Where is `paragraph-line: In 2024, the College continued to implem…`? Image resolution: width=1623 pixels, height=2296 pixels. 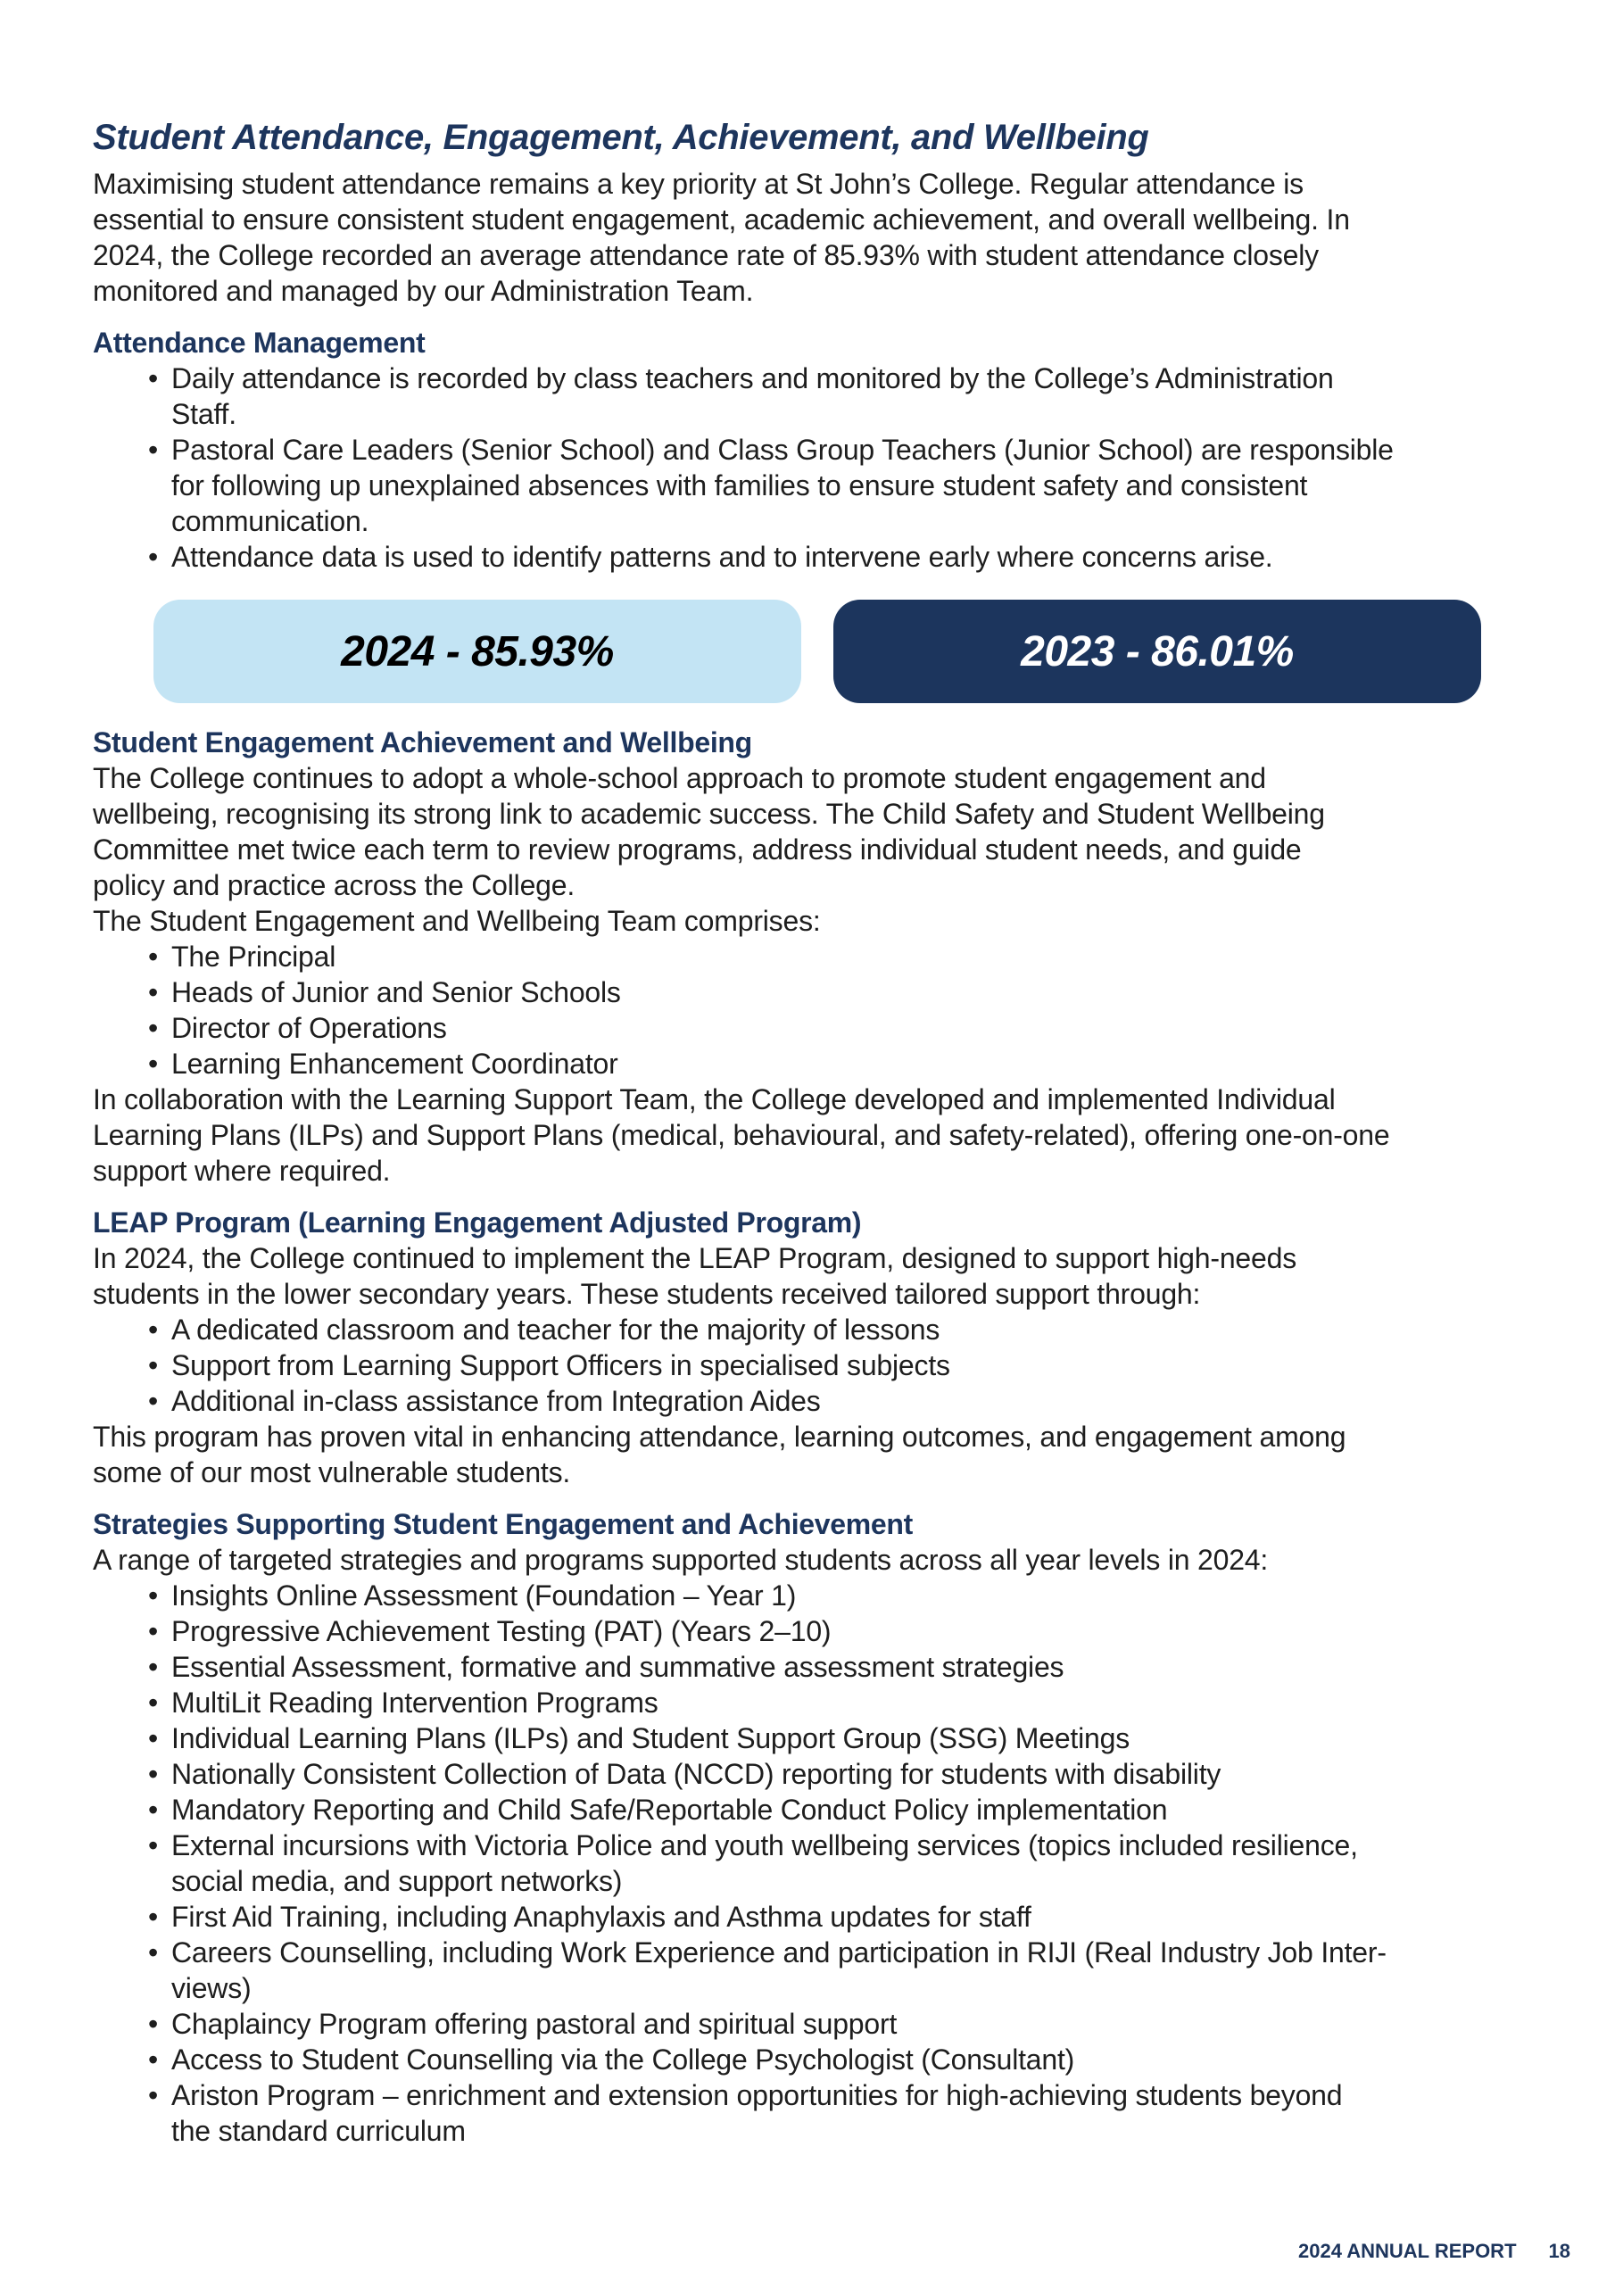
paragraph-line: In 2024, the College continued to implem… is located at coordinates (695, 1258).